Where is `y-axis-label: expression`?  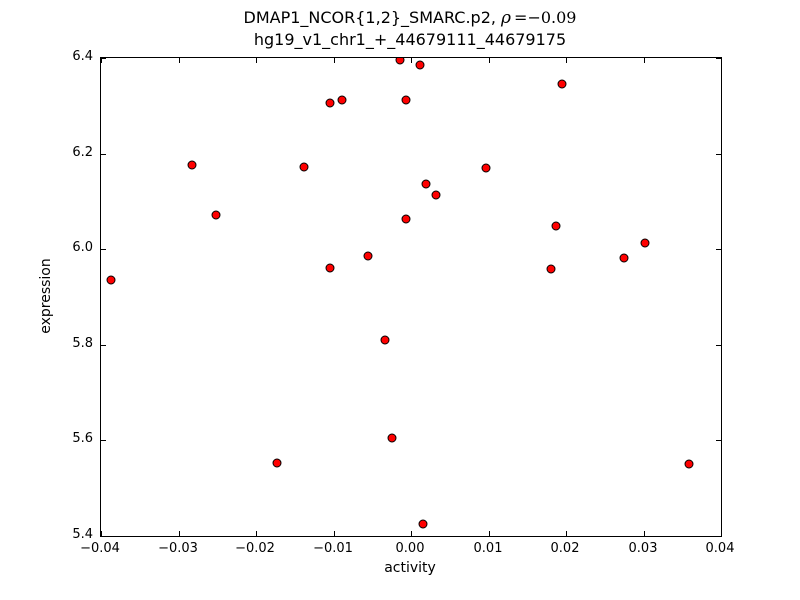
y-axis-label: expression is located at coordinates (46, 296).